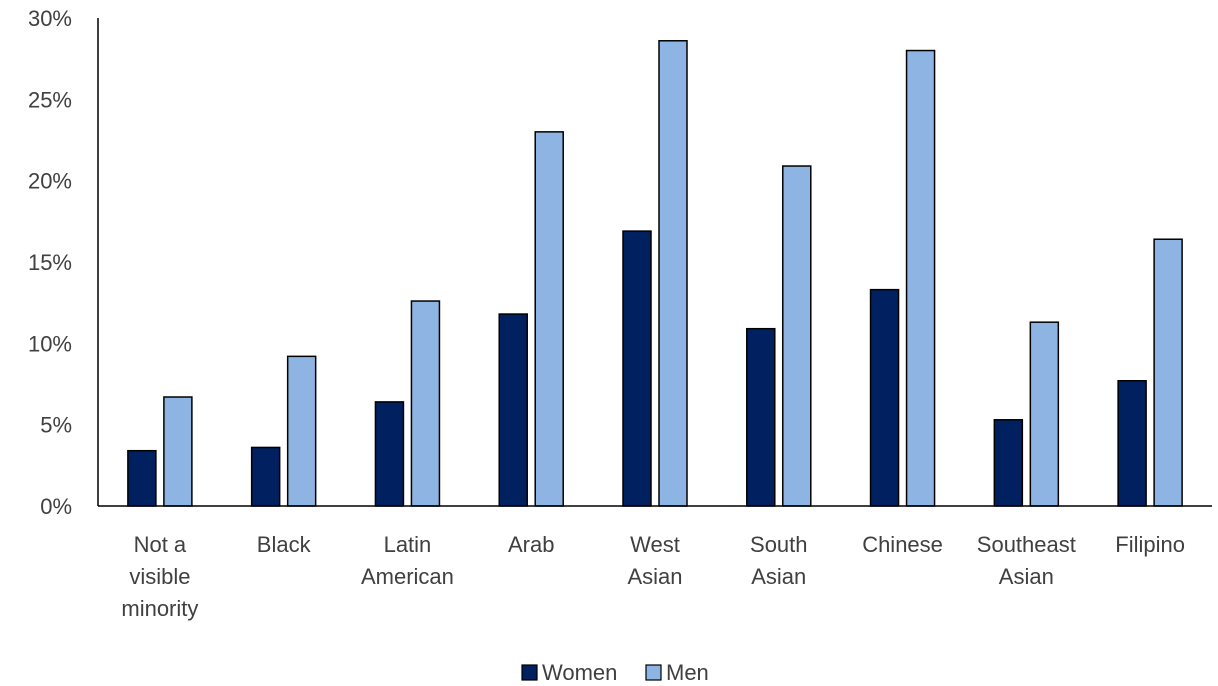 The height and width of the screenshot is (686, 1218). I want to click on x-category-label-line: Arab, so click(531, 544).